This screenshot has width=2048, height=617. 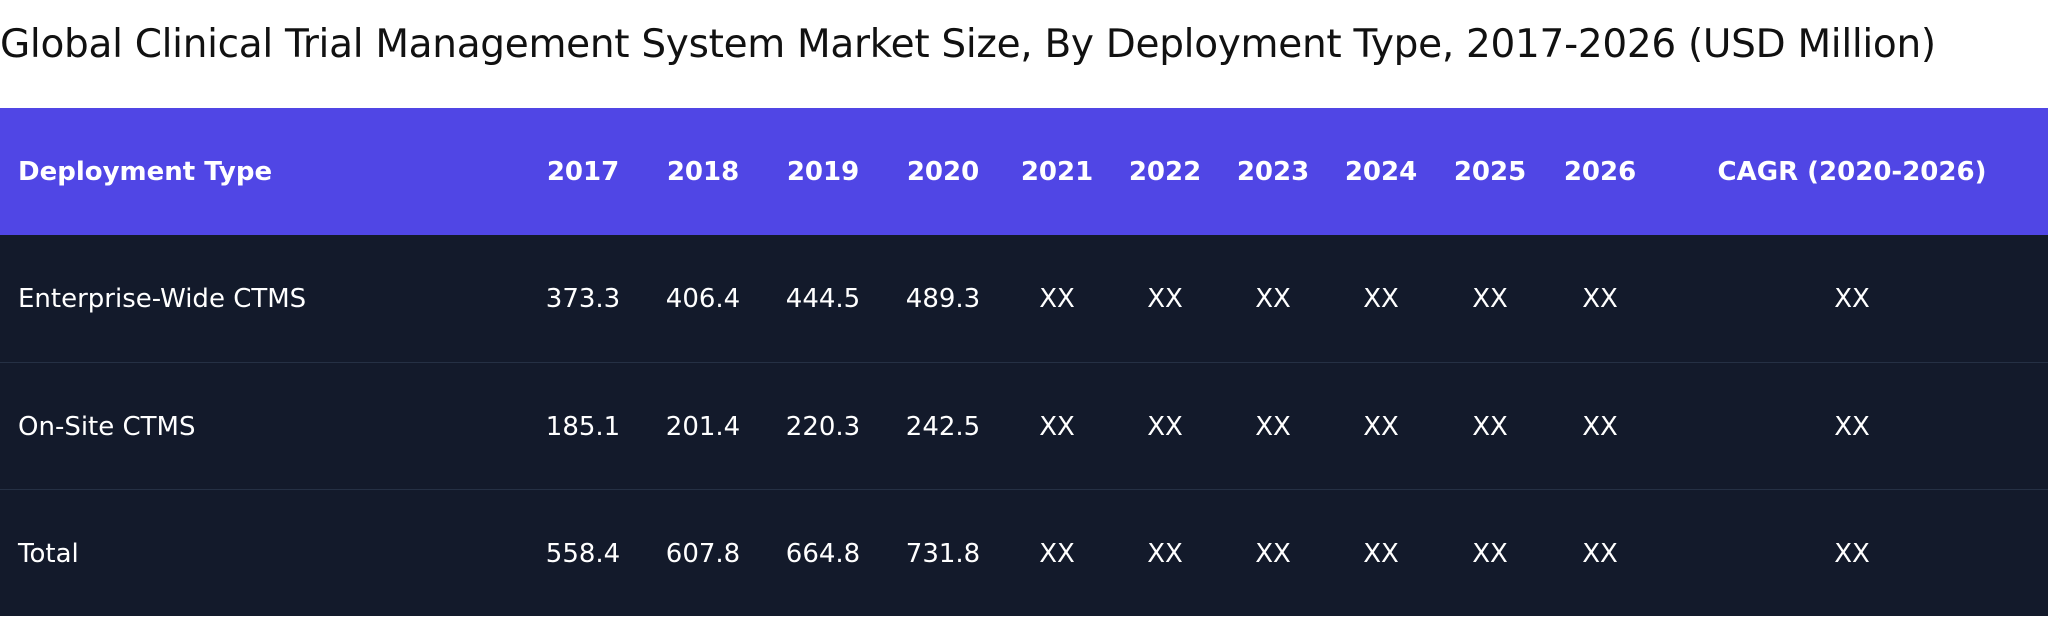 What do you see at coordinates (1057, 171) in the screenshot?
I see `cell-value: 2021` at bounding box center [1057, 171].